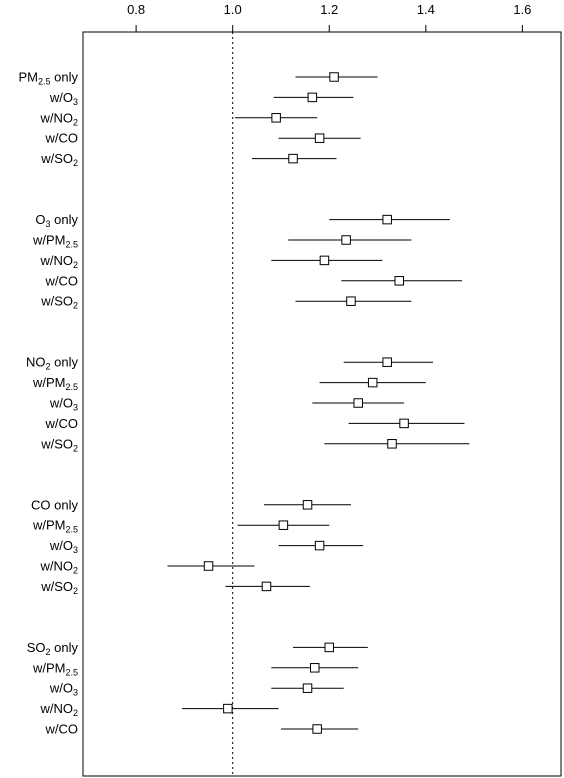  Describe the element at coordinates (62, 729) in the screenshot. I see `row-label-4-4: w/CO` at that location.